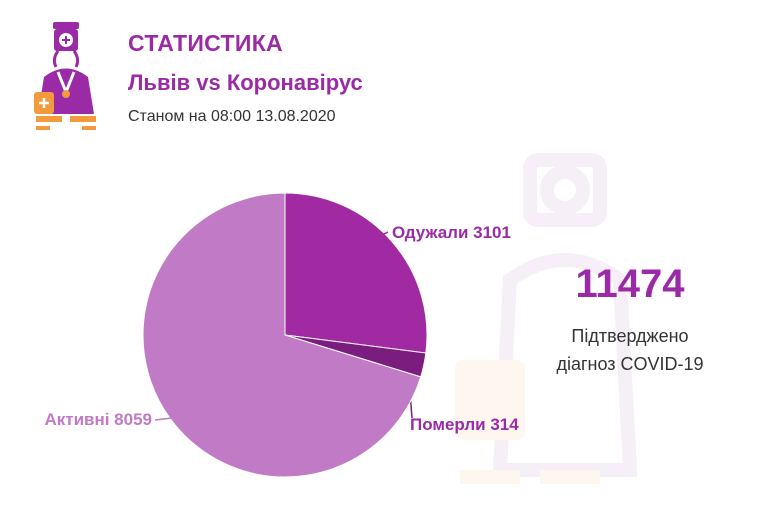 This screenshot has width=767, height=515. What do you see at coordinates (205, 43) in the screenshot?
I see `page-title: СТАТИСТИКА` at bounding box center [205, 43].